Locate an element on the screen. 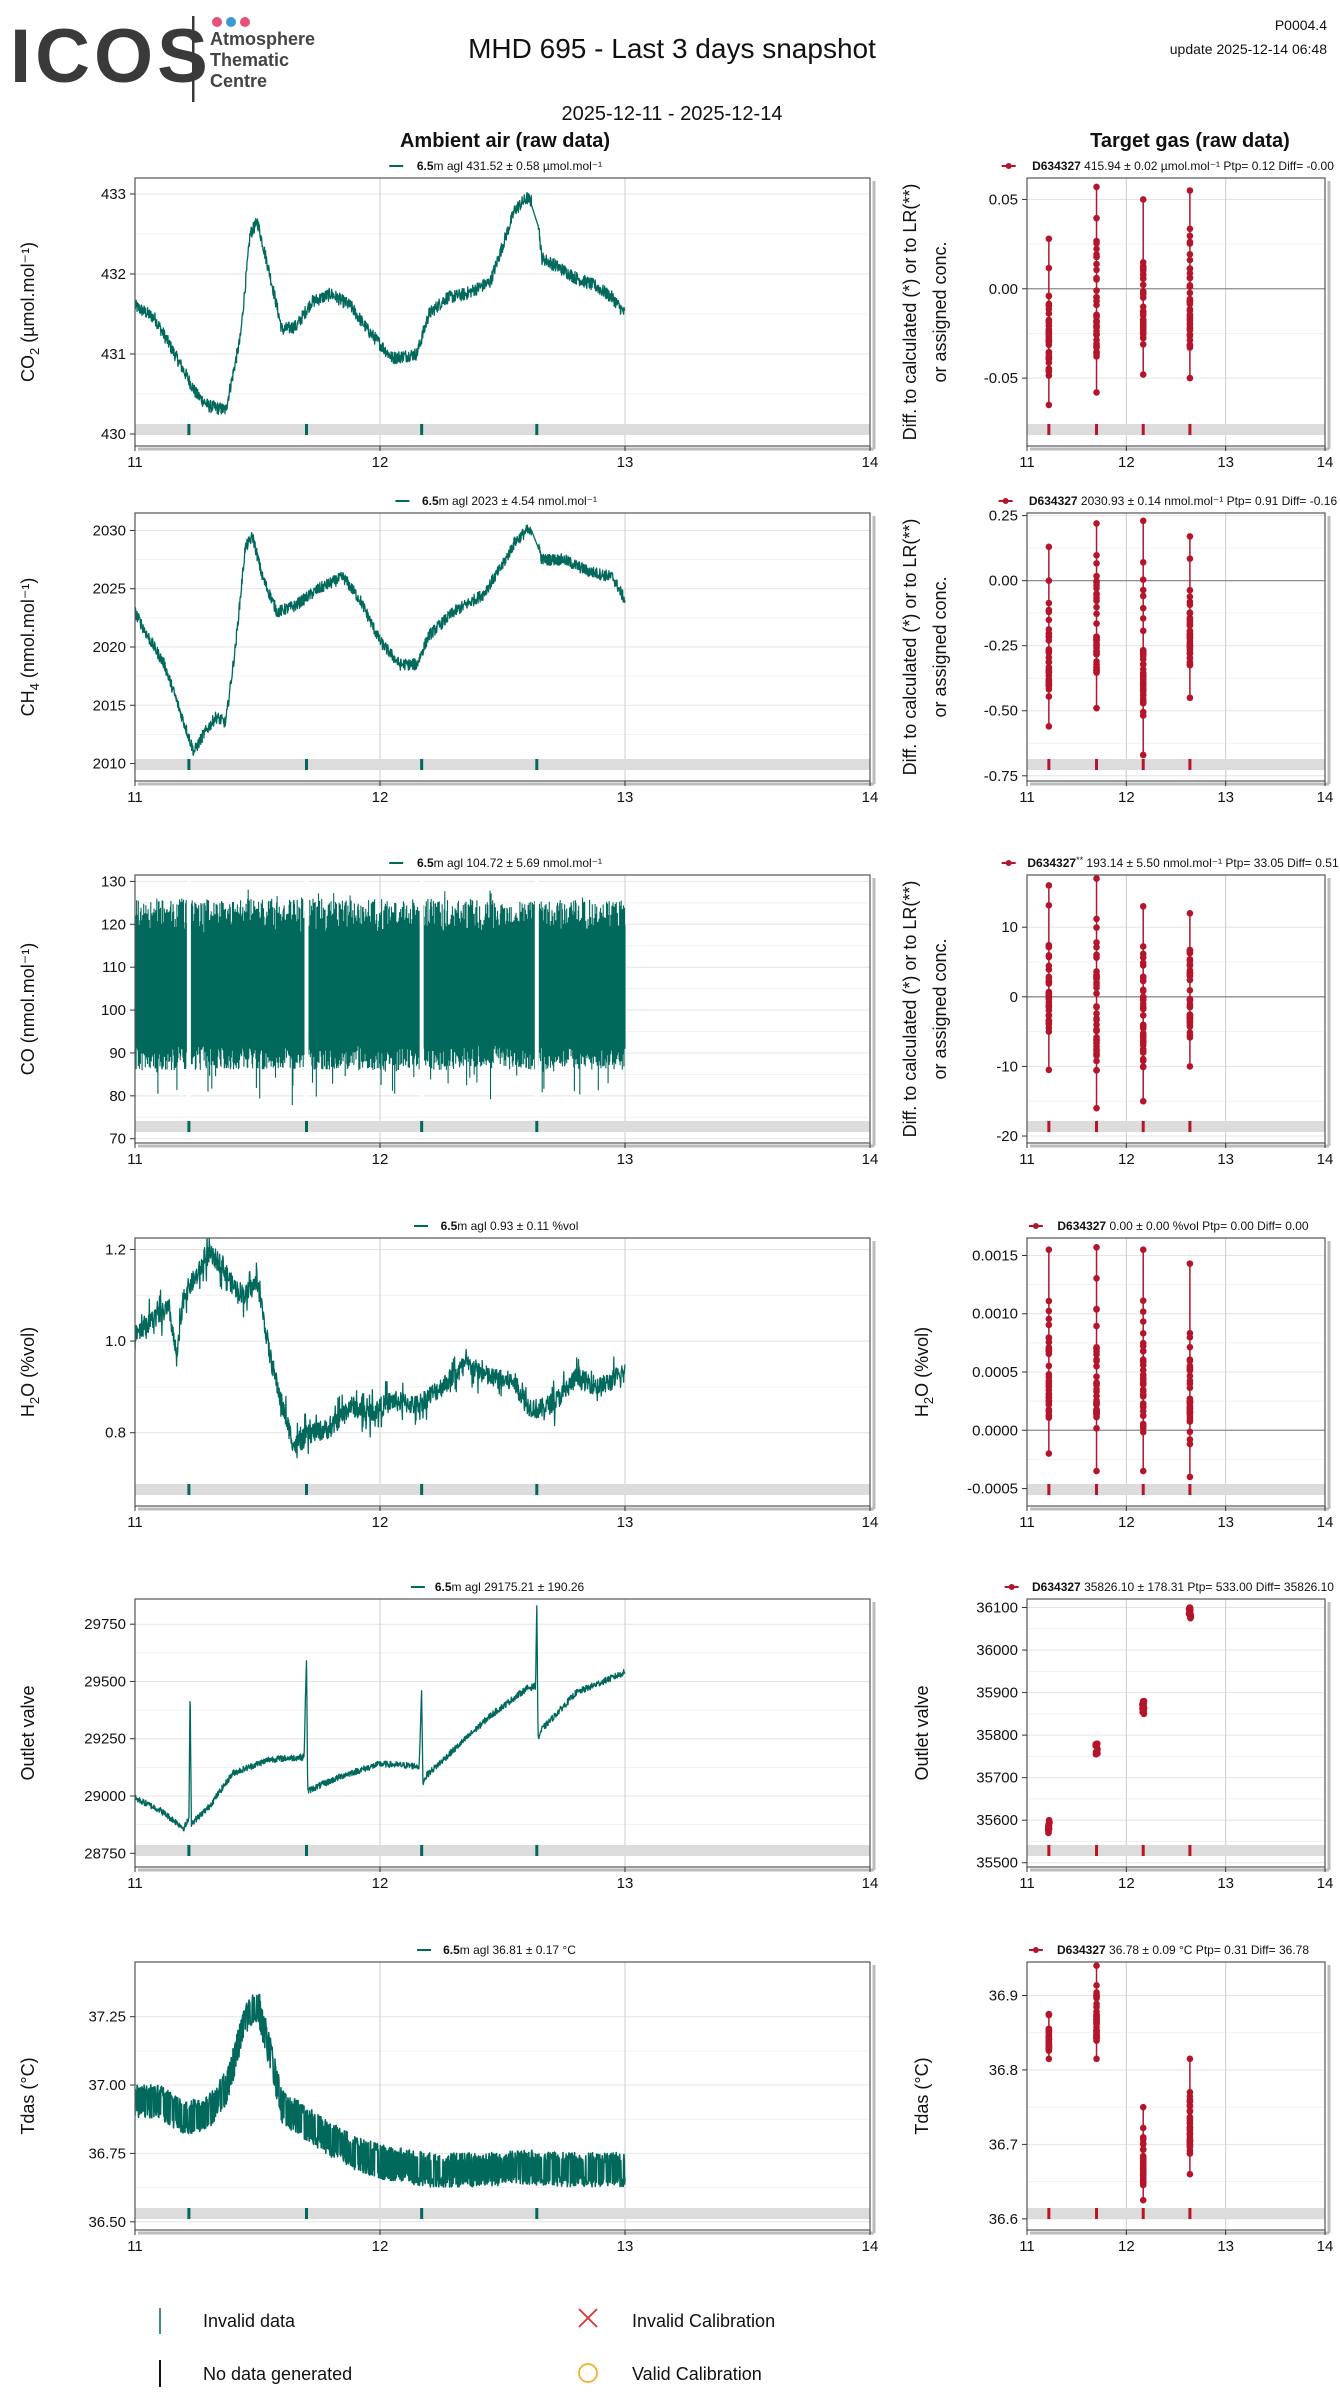 This screenshot has width=1340, height=2405. y-axis-label-main: Tdas (°C) is located at coordinates (922, 2095).